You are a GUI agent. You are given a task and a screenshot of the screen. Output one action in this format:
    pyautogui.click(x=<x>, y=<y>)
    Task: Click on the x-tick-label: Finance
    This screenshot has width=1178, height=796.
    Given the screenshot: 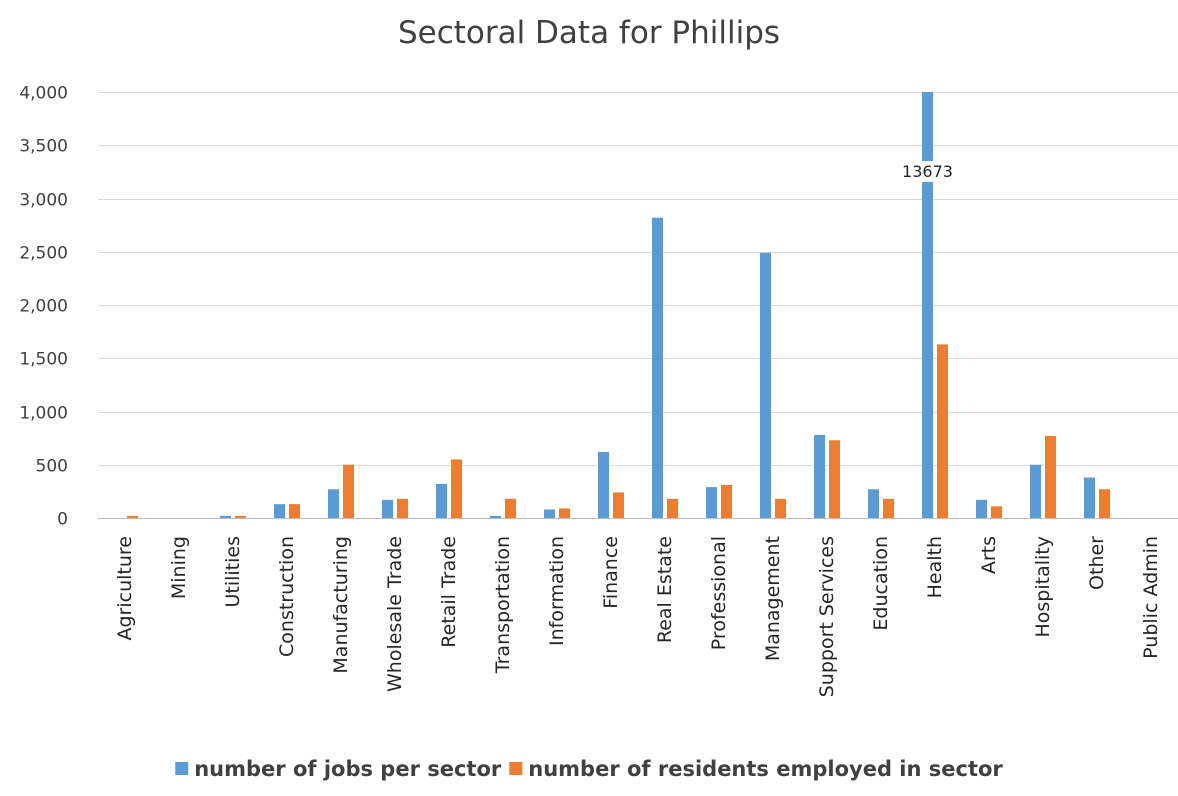 What is the action you would take?
    pyautogui.click(x=611, y=572)
    